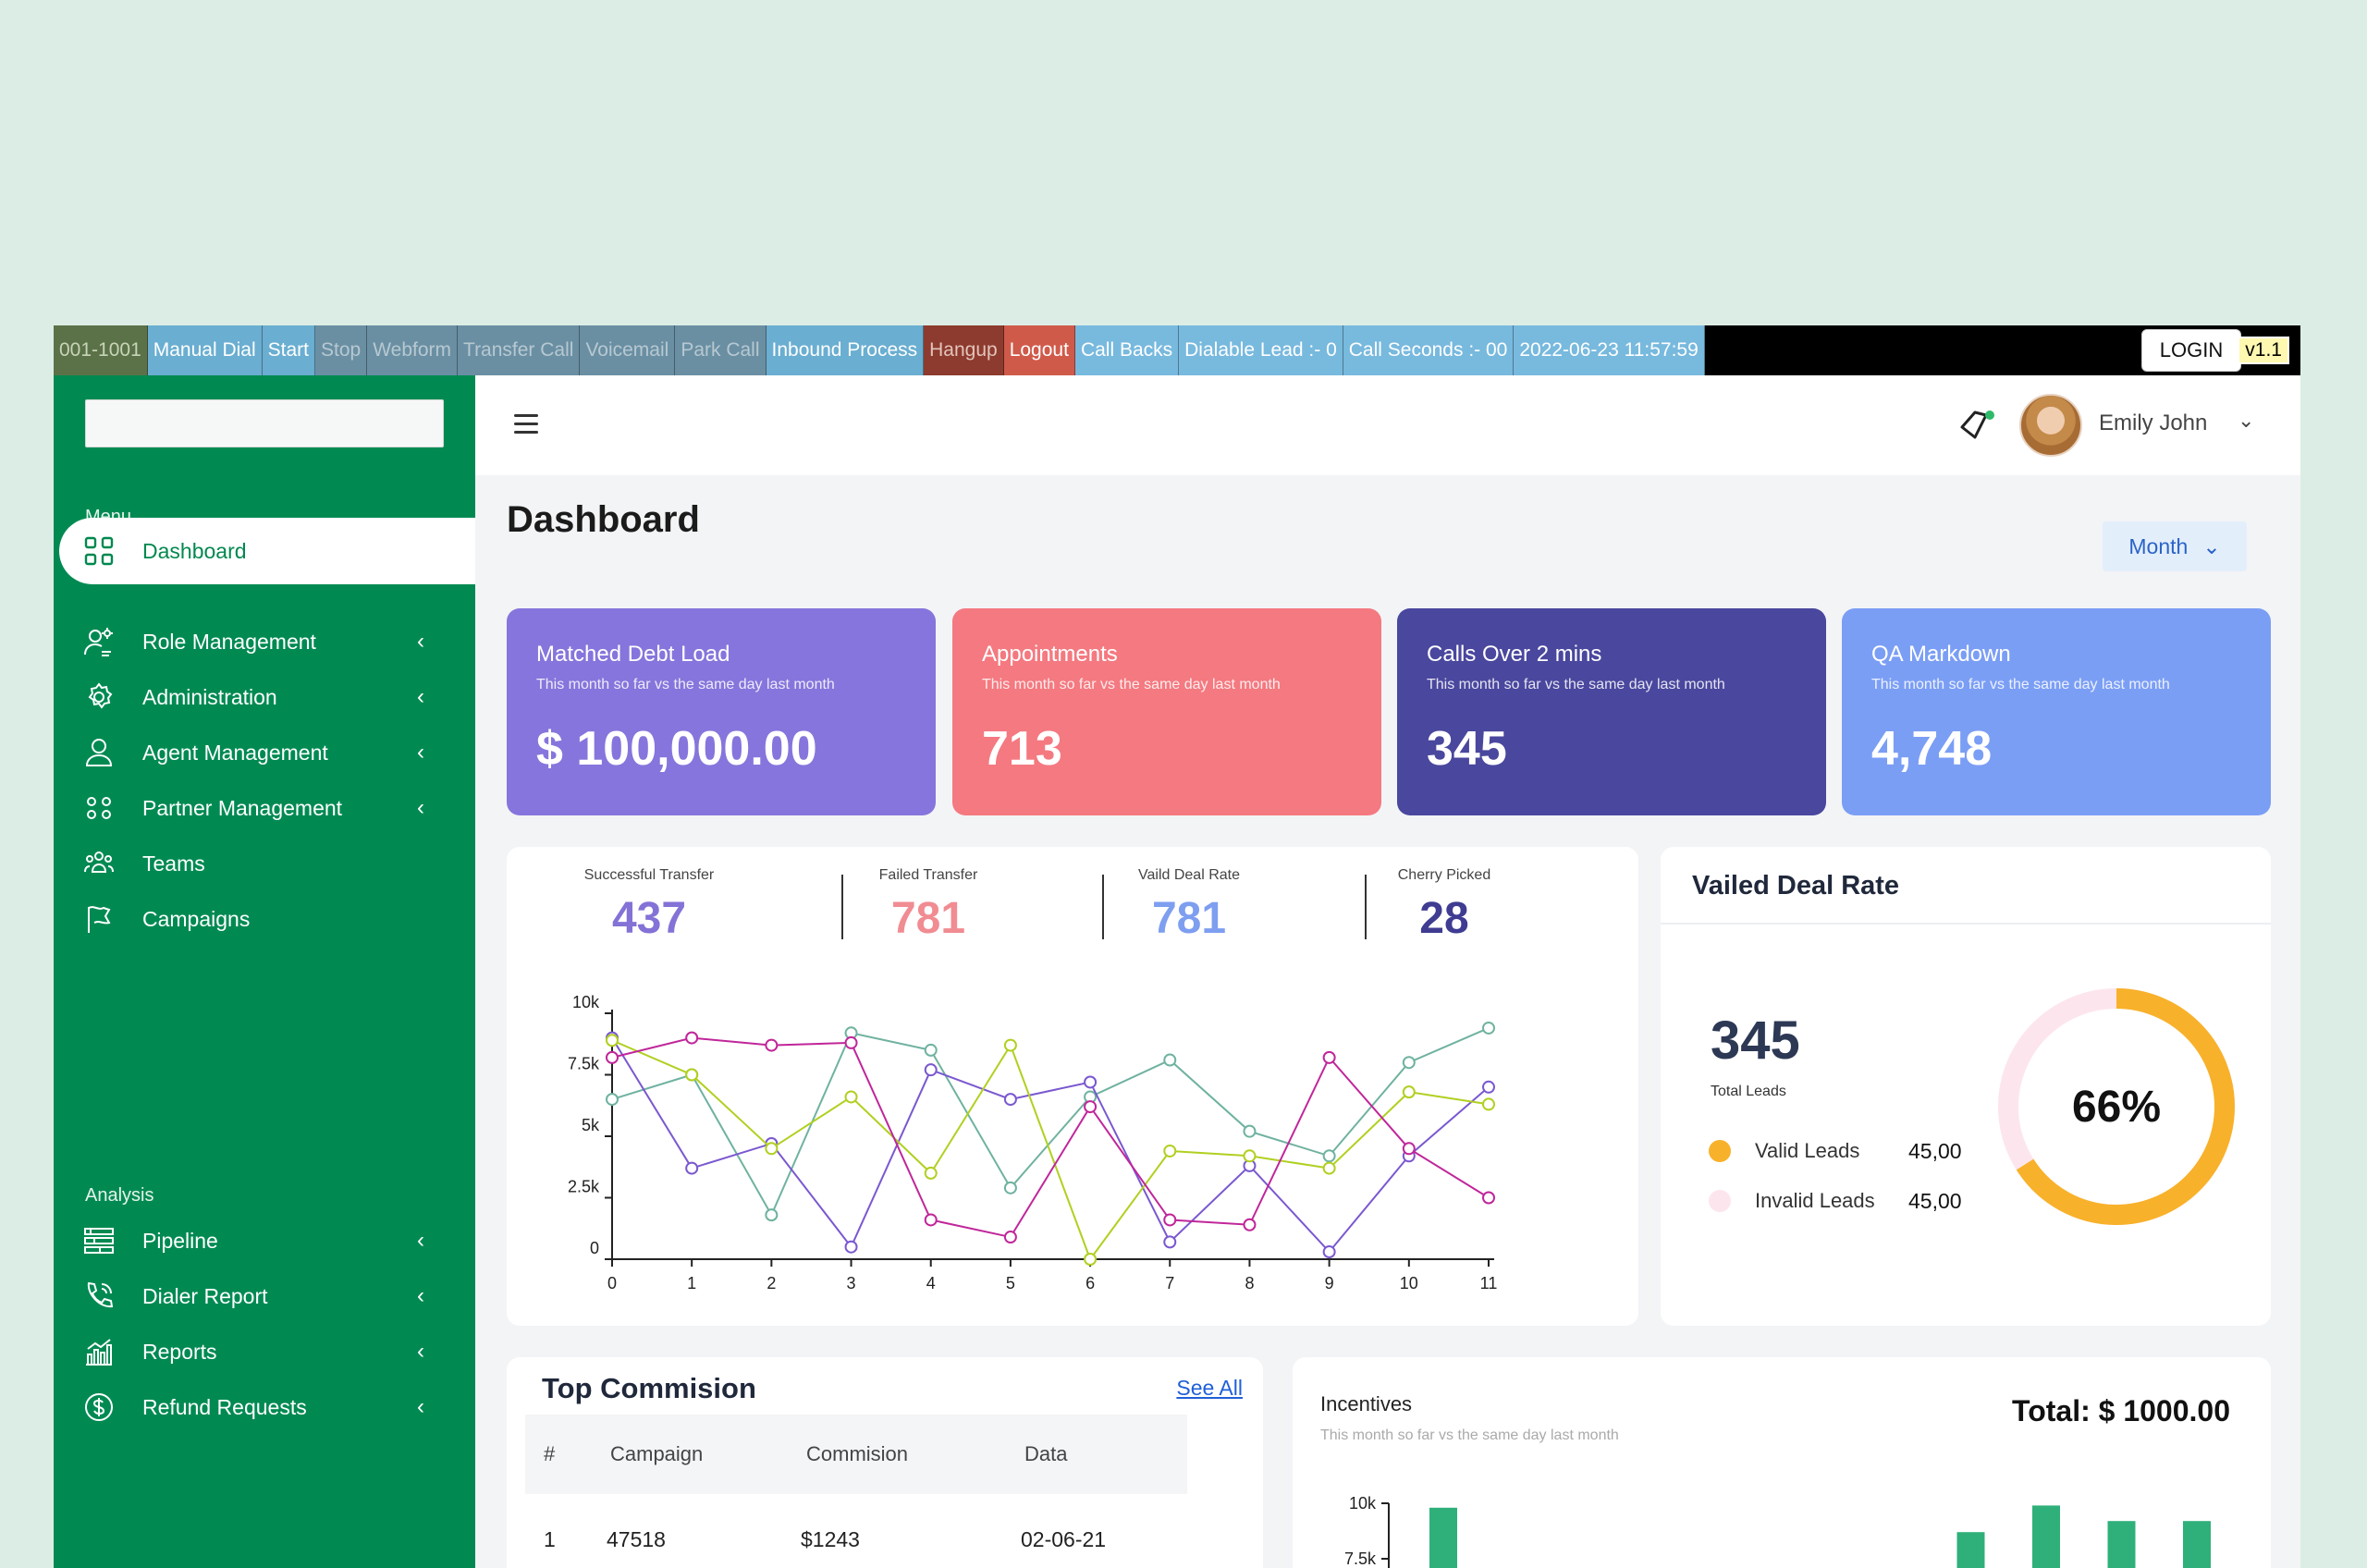 The width and height of the screenshot is (2367, 1568). I want to click on hangup-button: Hangup, so click(964, 350).